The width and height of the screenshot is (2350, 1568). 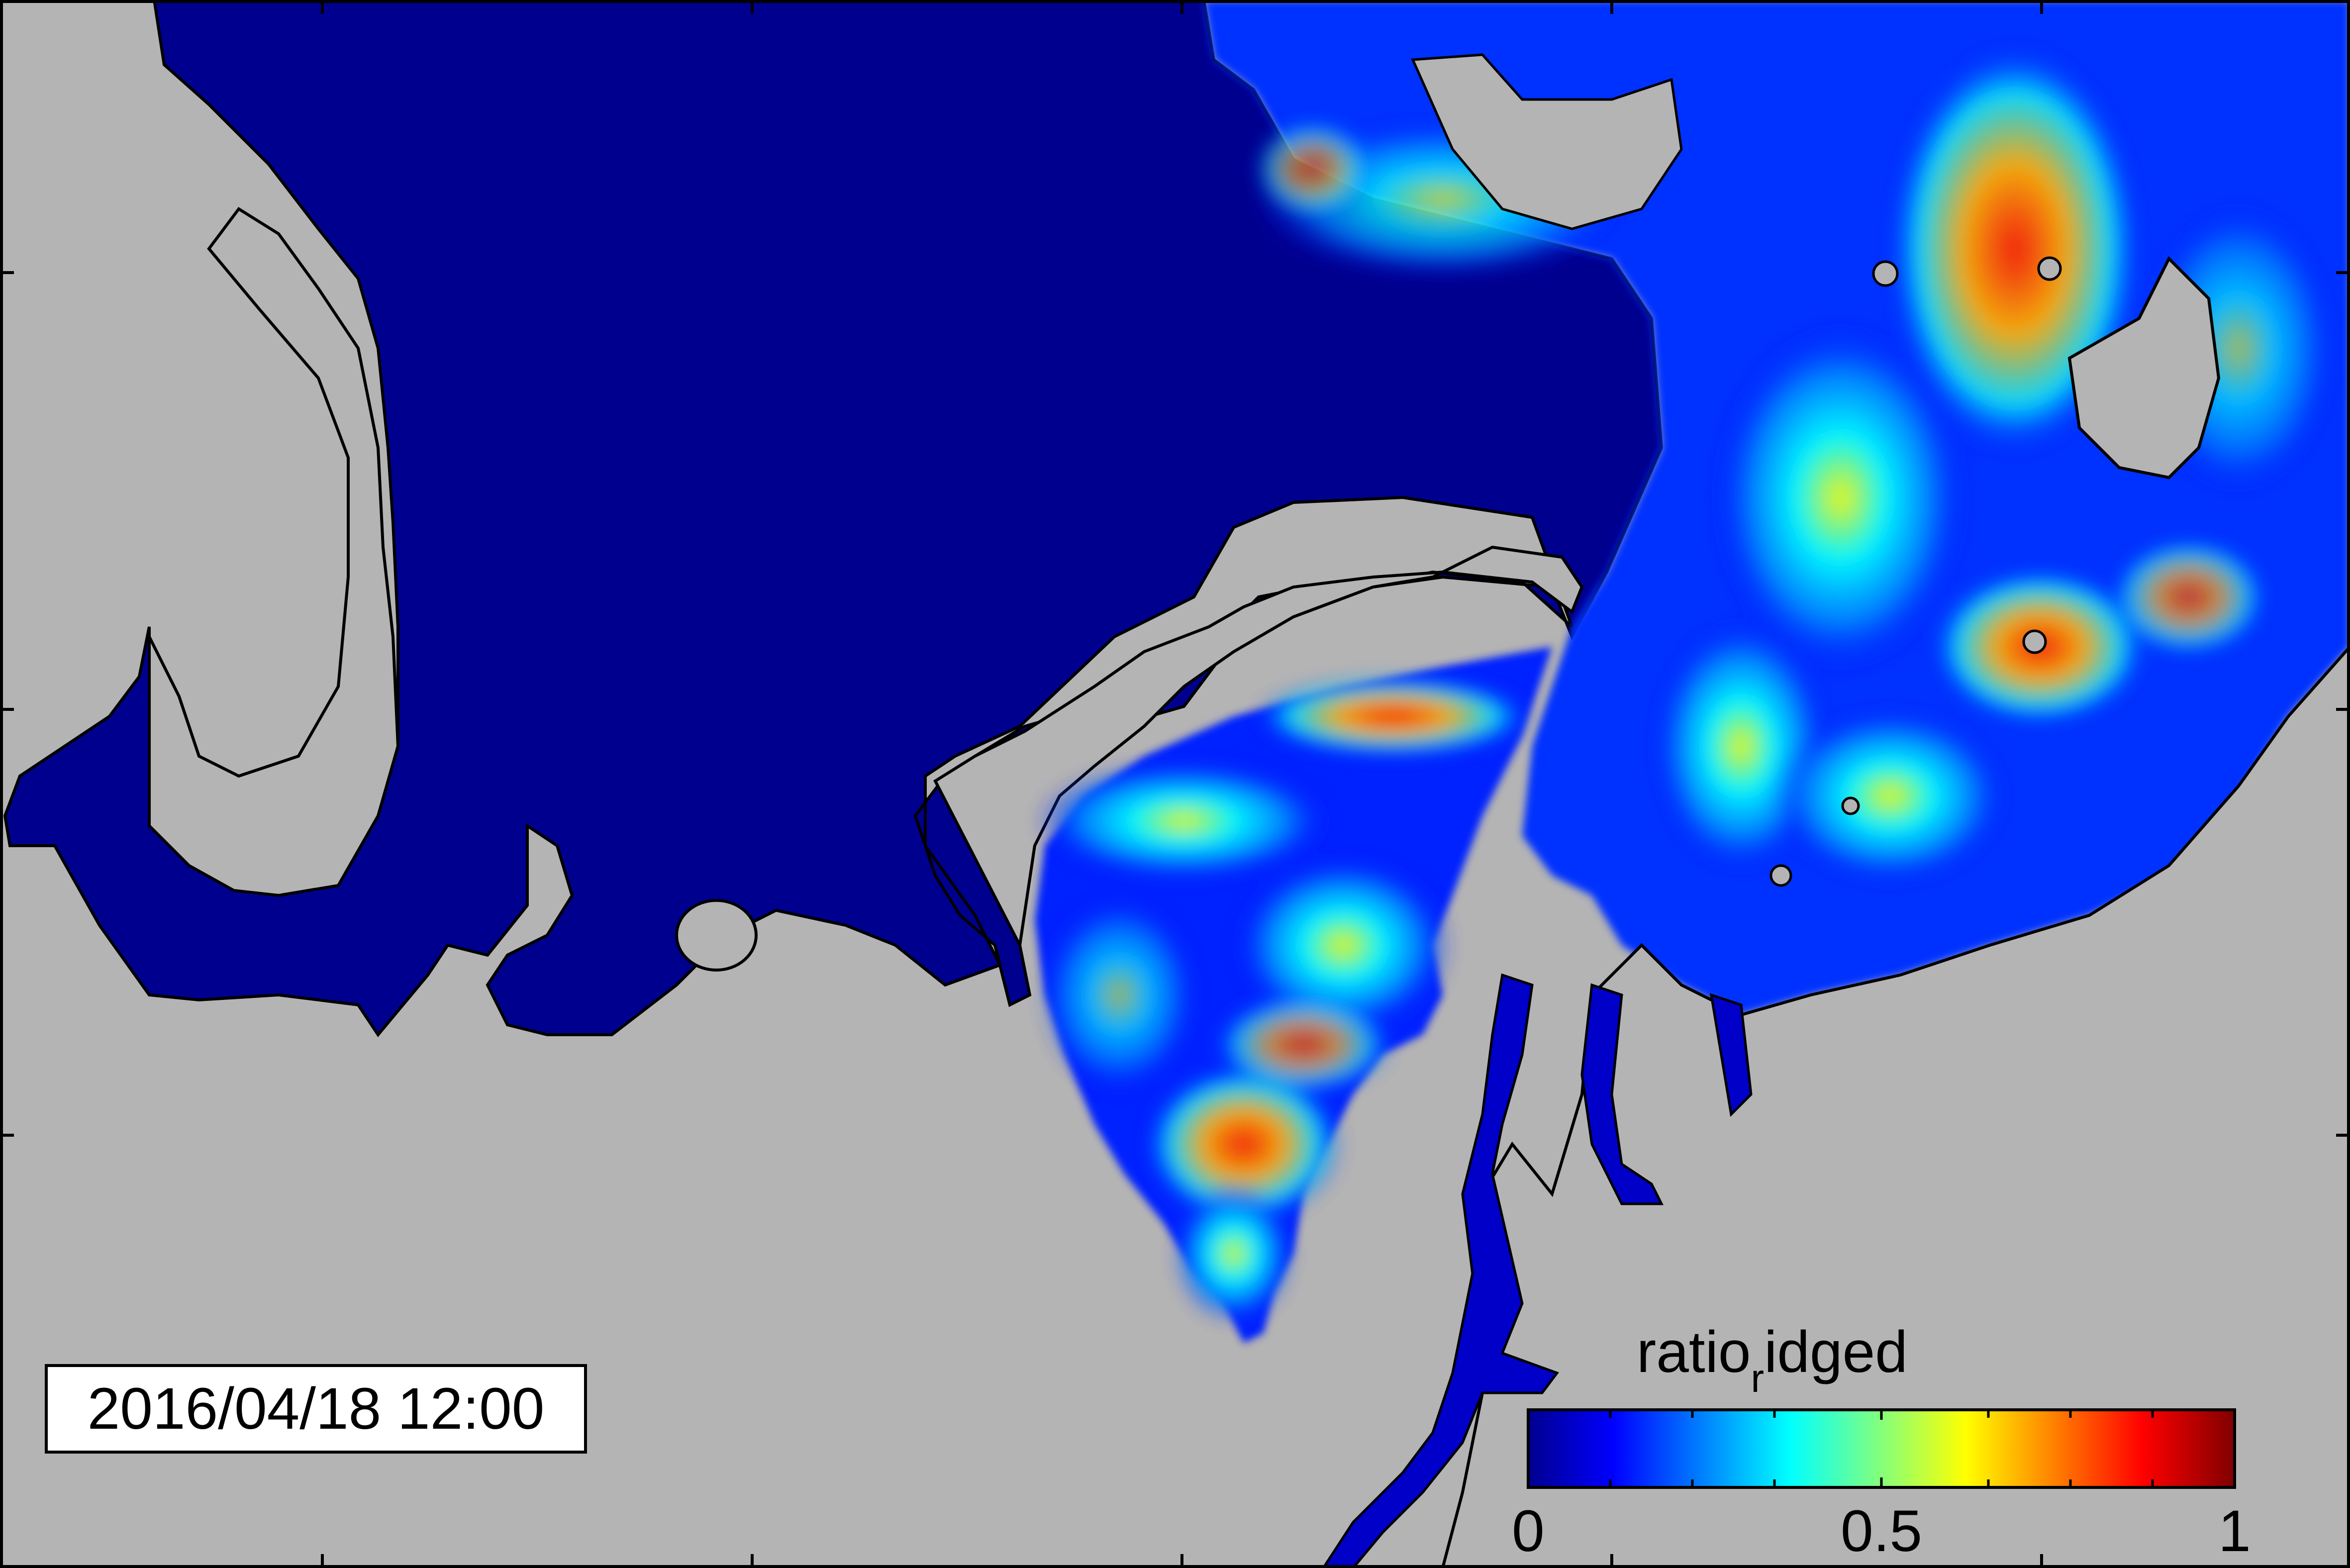 I want to click on colorbar-ticks, so click(x=1881, y=1448).